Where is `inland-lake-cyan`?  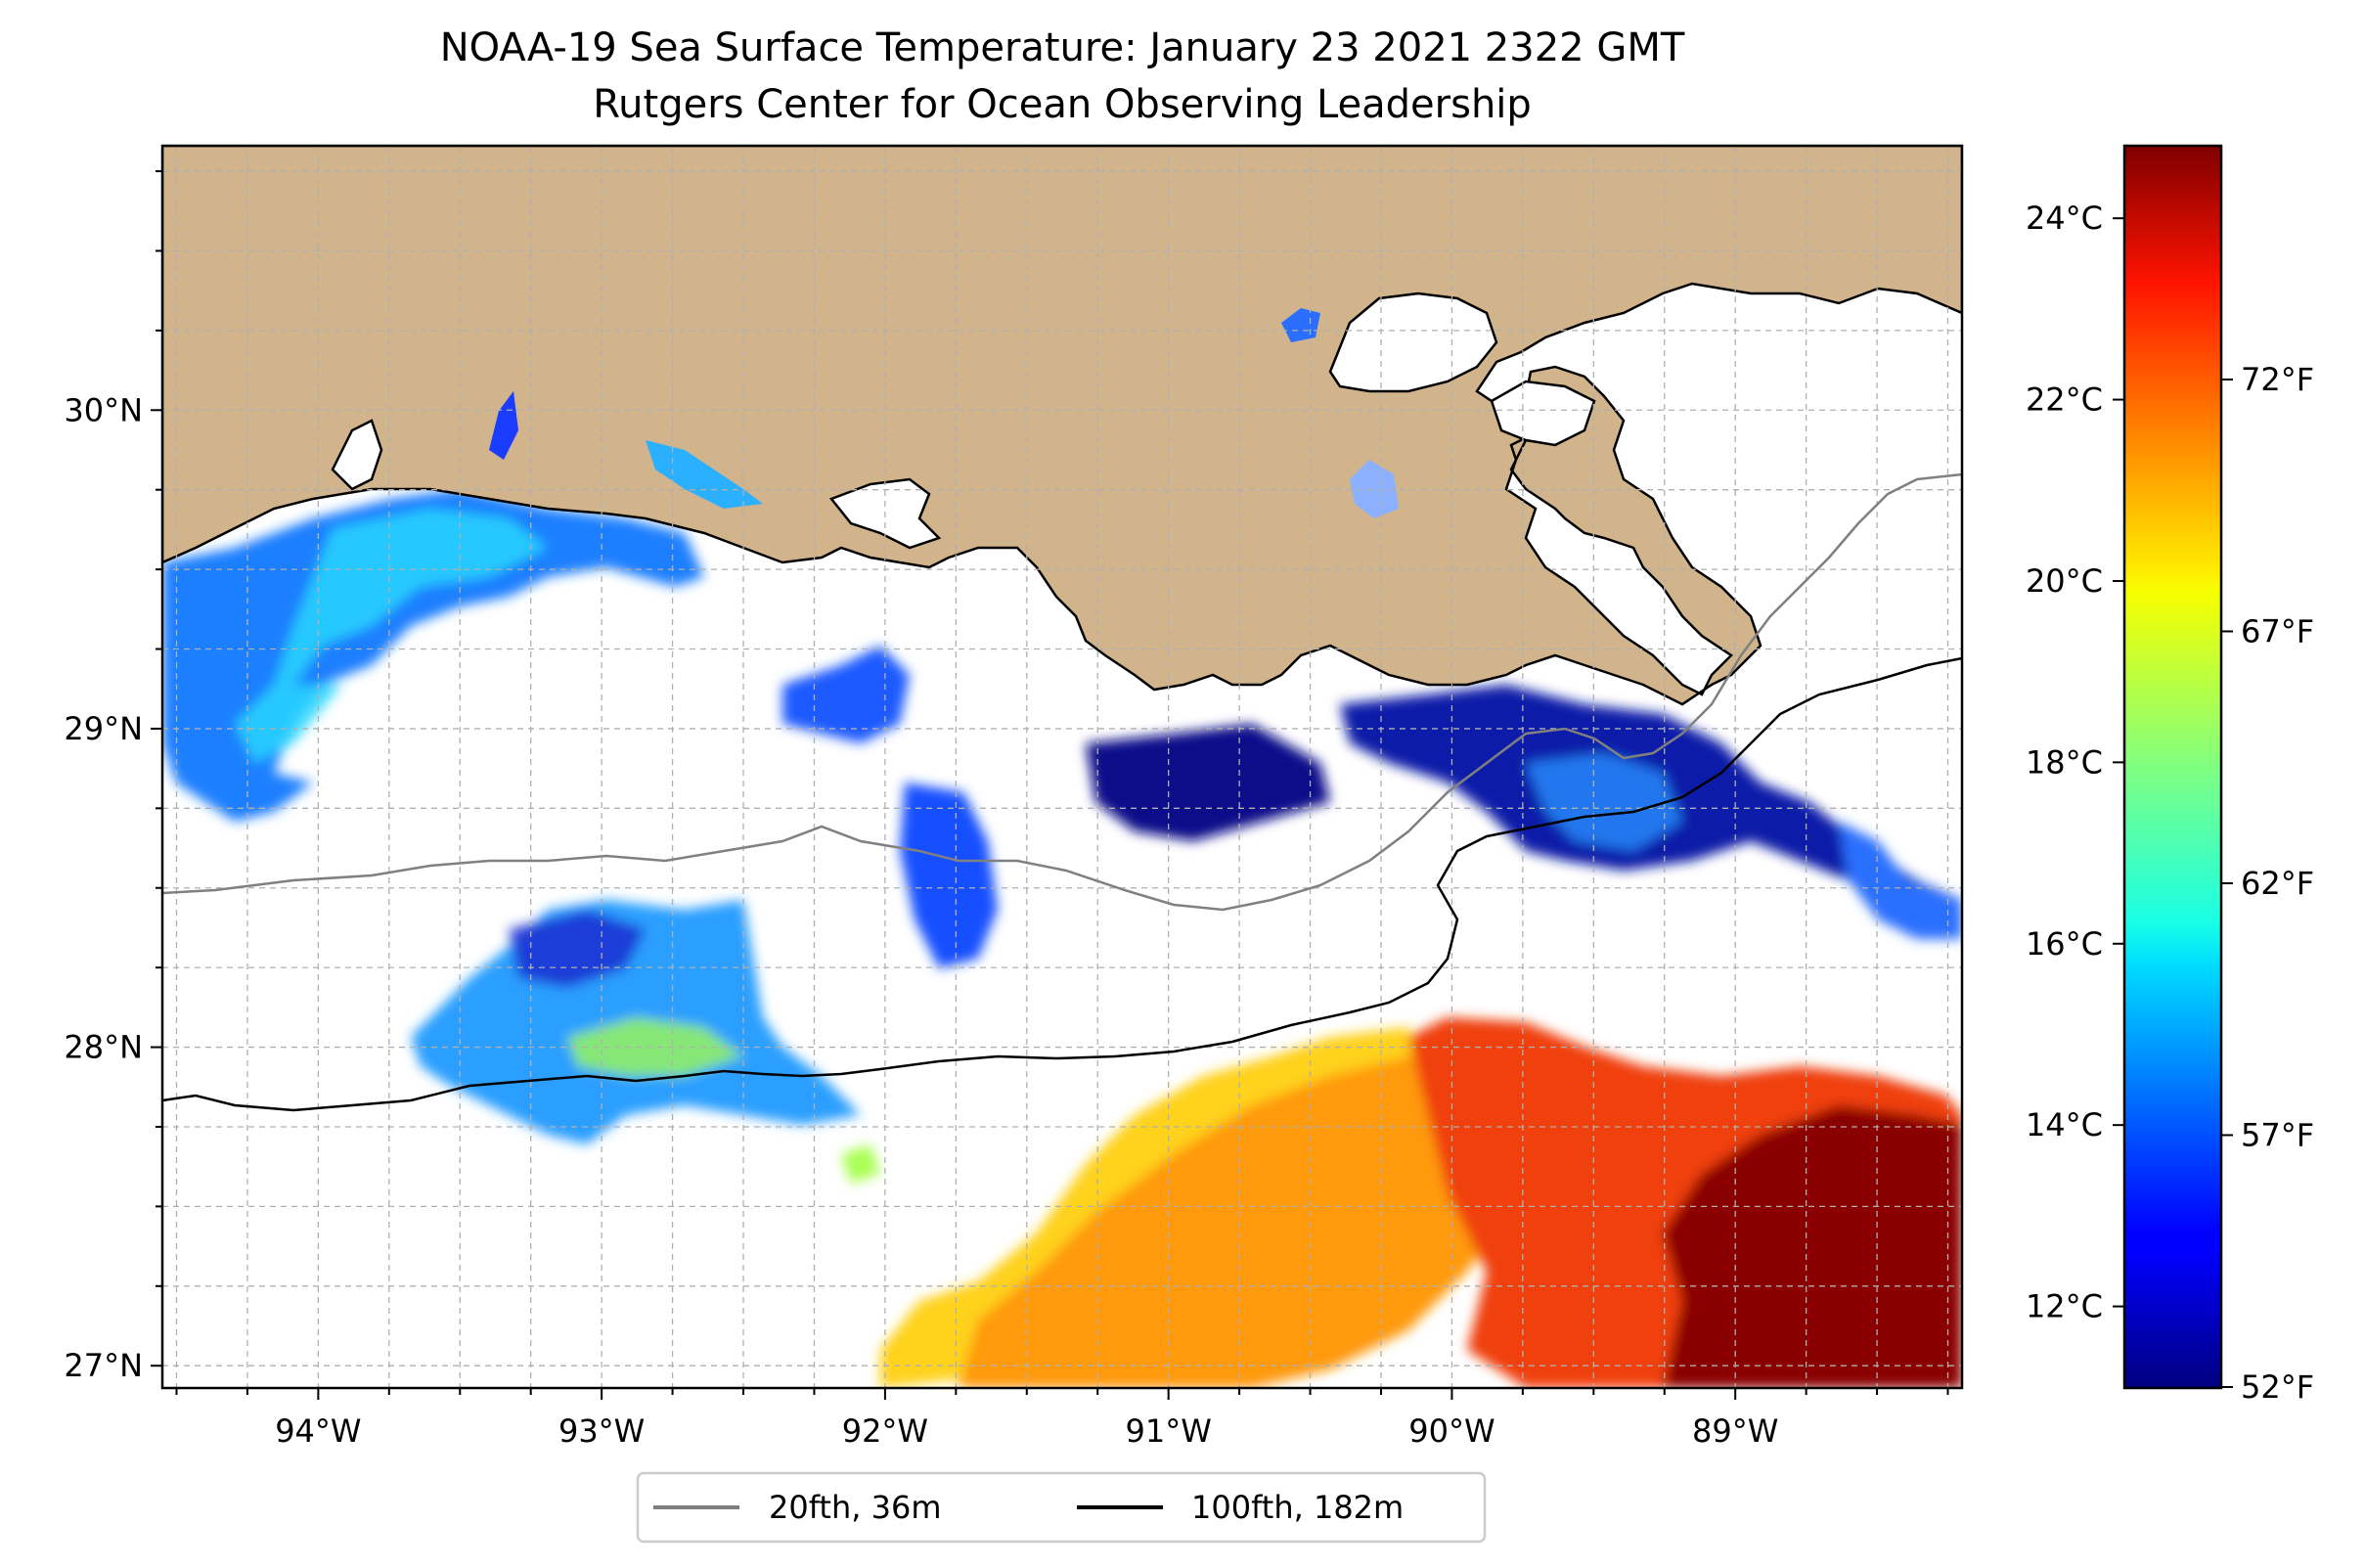 inland-lake-cyan is located at coordinates (704, 474).